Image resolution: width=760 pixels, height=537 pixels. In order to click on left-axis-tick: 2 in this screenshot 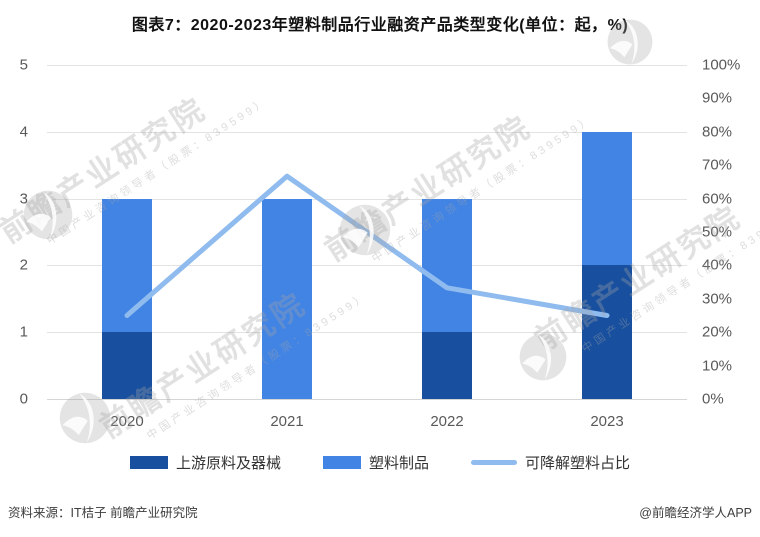, I will do `click(23, 265)`.